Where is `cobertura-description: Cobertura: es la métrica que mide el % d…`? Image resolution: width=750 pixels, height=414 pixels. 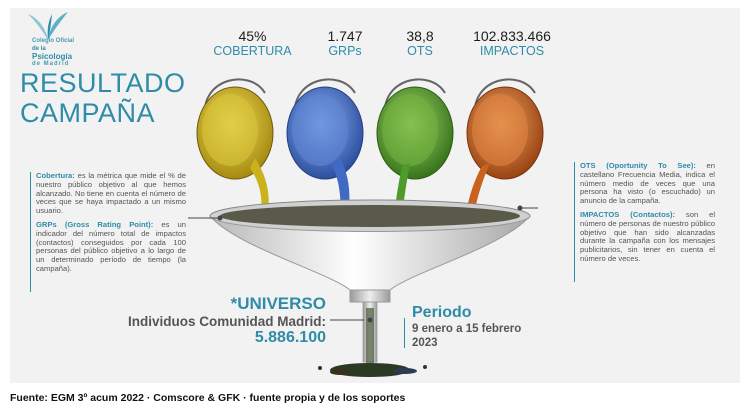
cobertura-description: Cobertura: es la métrica que mide el % d… is located at coordinates (111, 193).